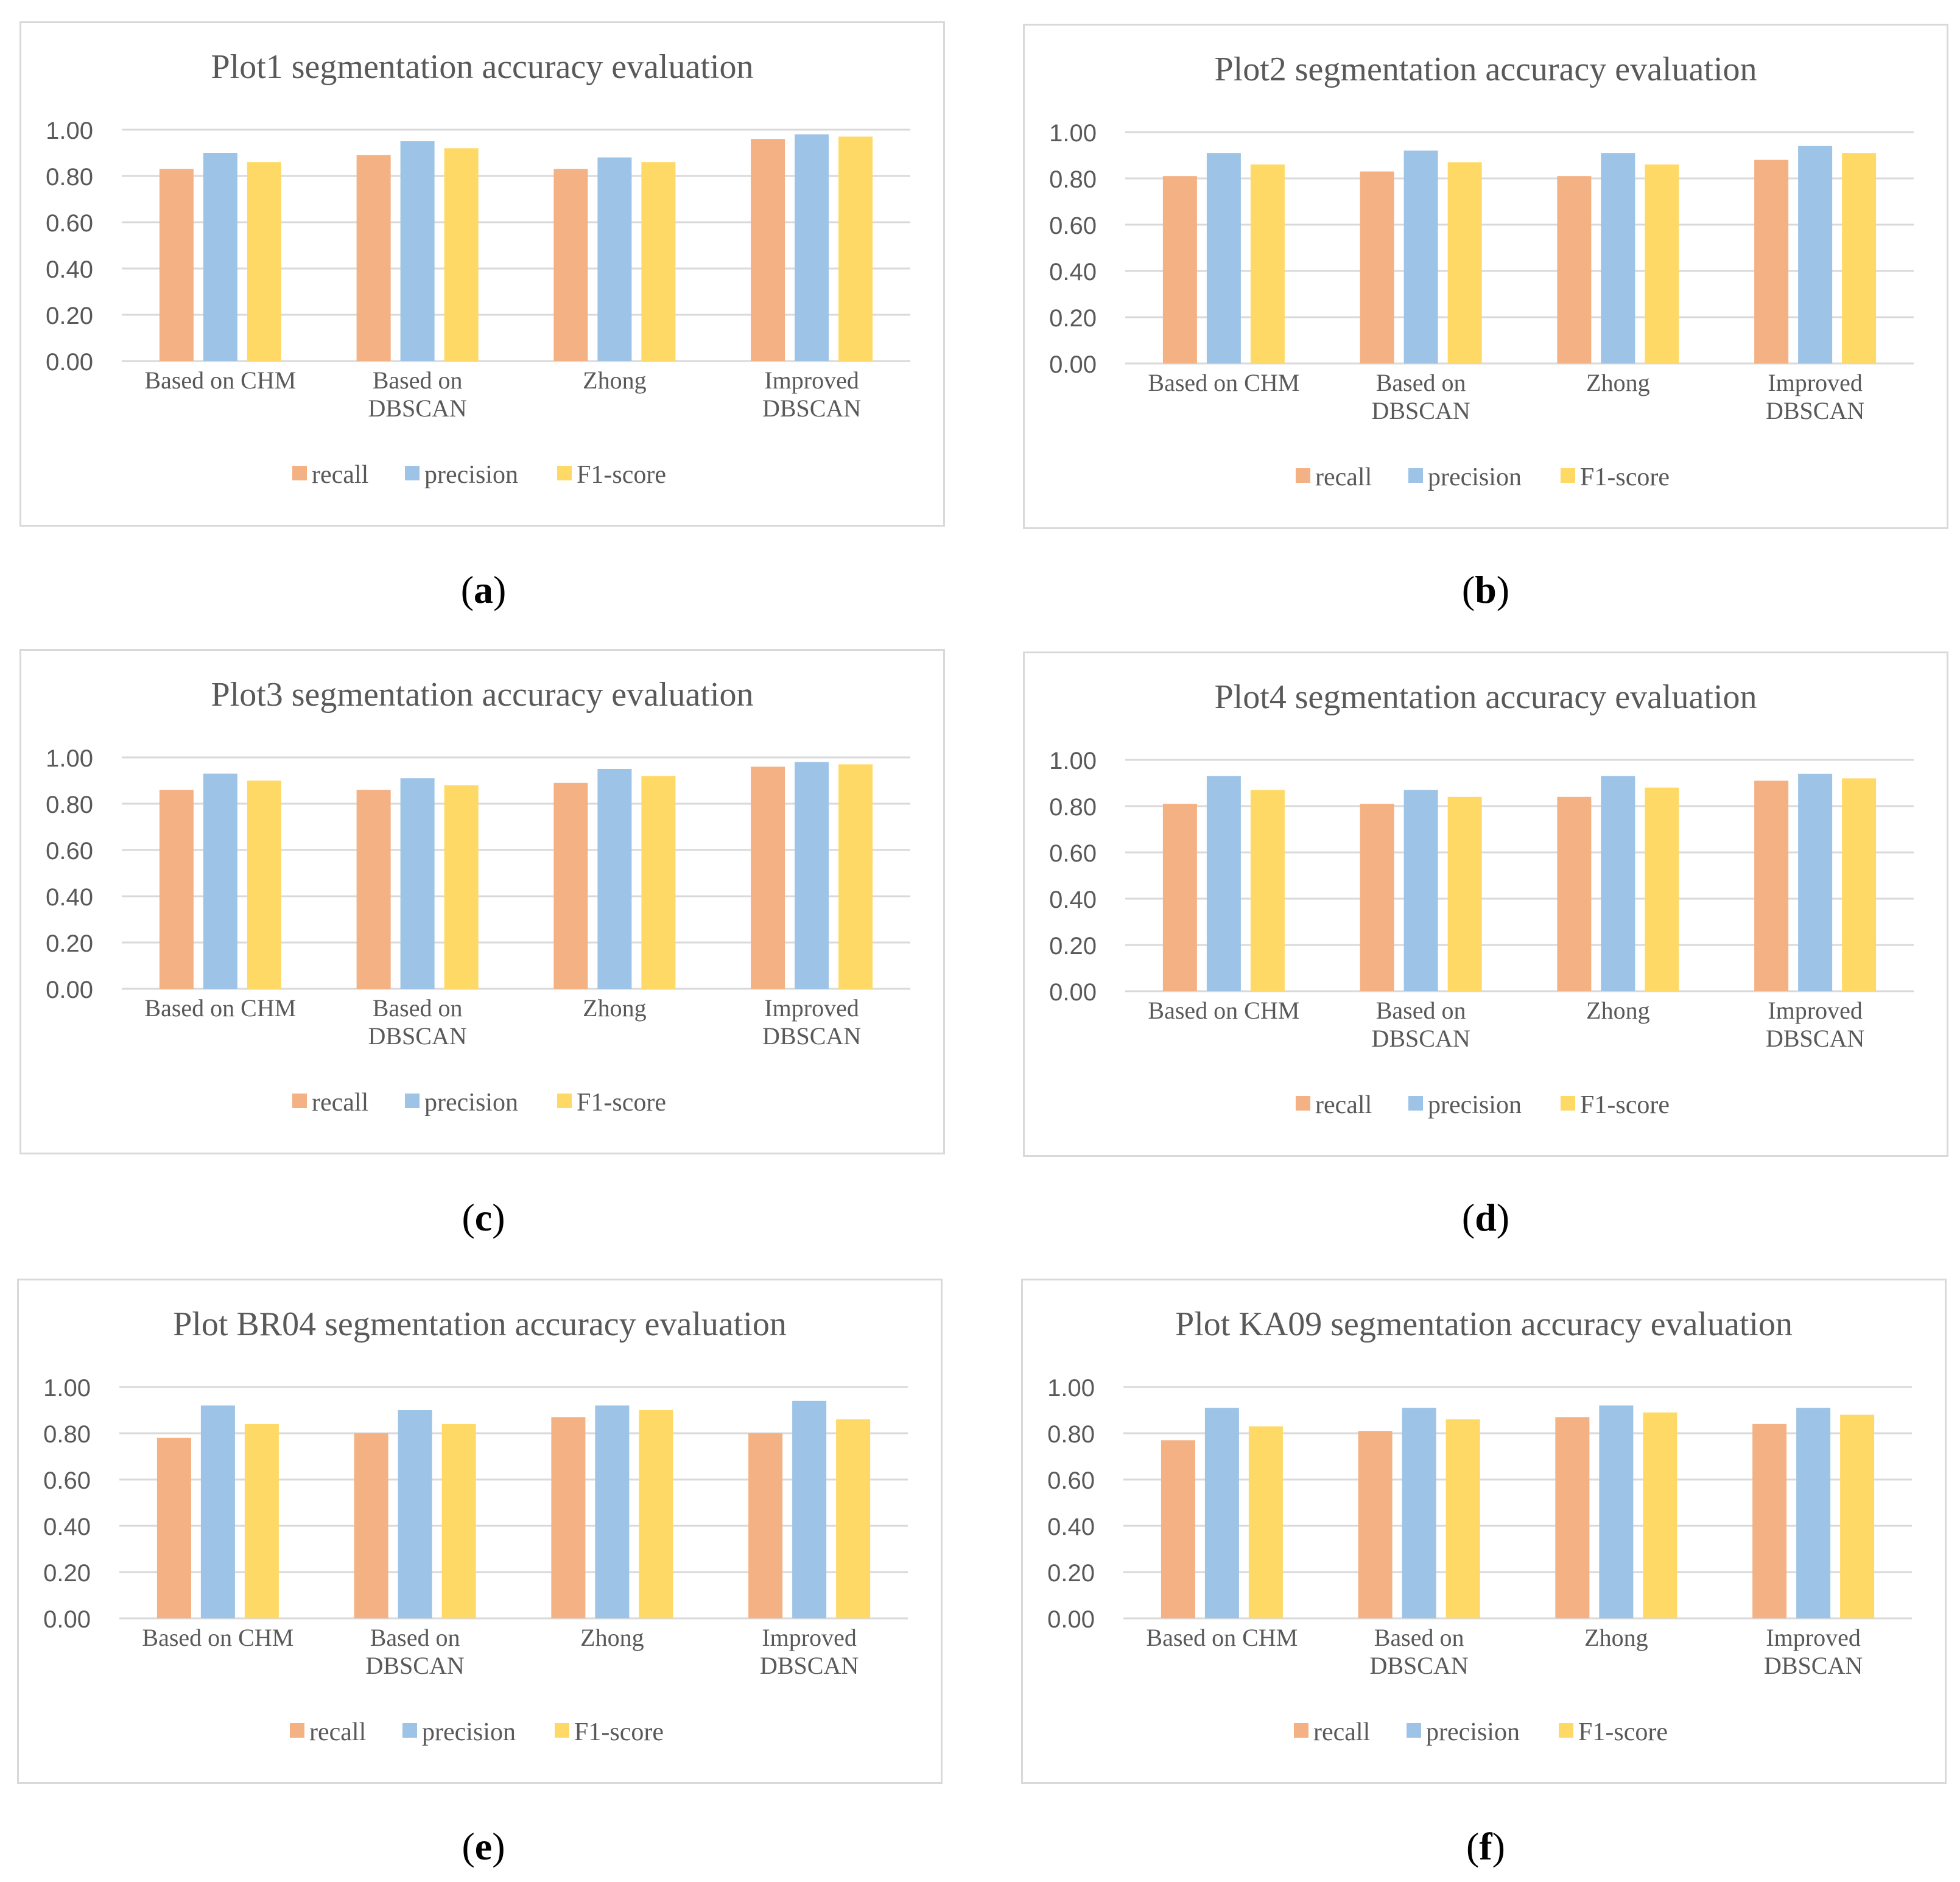 The width and height of the screenshot is (1960, 1882). What do you see at coordinates (1485, 1846) in the screenshot?
I see `caption-f: (f)` at bounding box center [1485, 1846].